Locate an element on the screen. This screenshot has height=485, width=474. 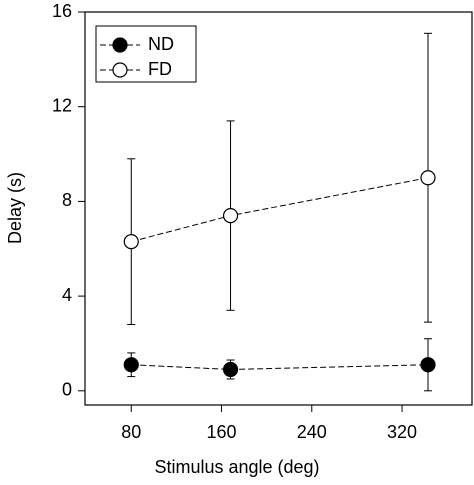
y-tick-label: 8 is located at coordinates (67, 200).